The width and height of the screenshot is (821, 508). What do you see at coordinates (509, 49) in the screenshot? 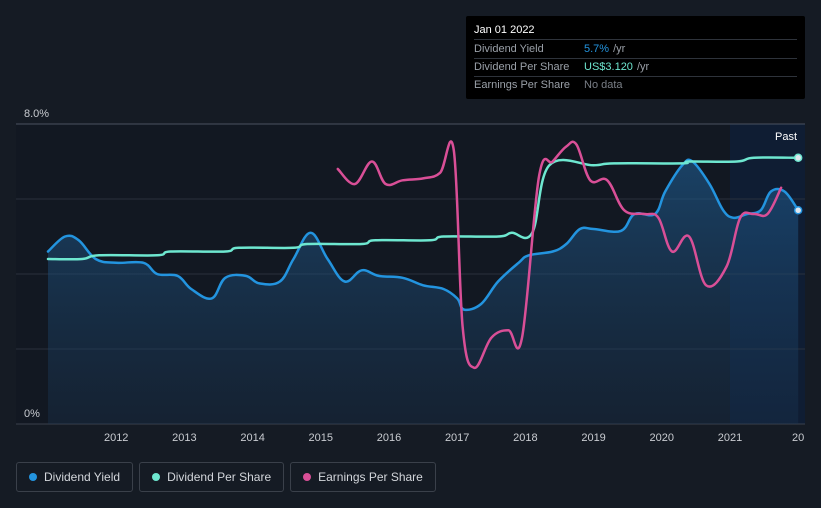
I see `tooltip-label: Dividend Yield` at bounding box center [509, 49].